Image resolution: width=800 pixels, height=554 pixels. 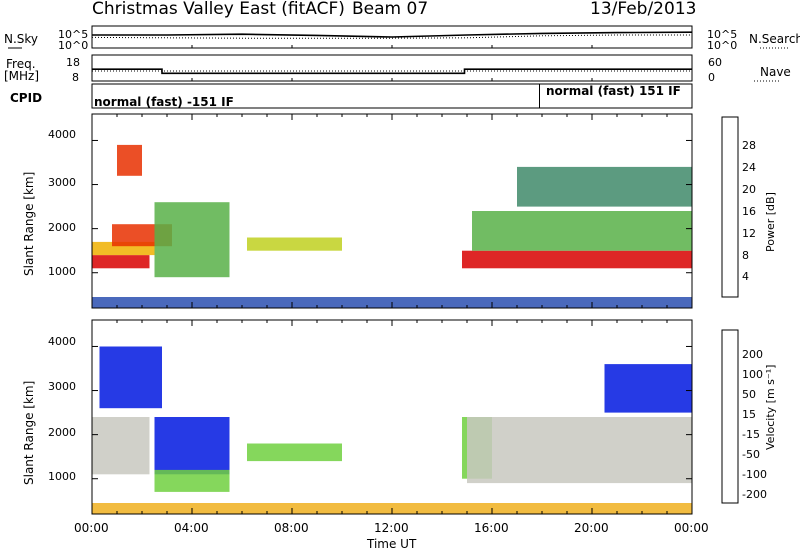 I want to click on power-ytick: 4000, so click(x=62, y=134).